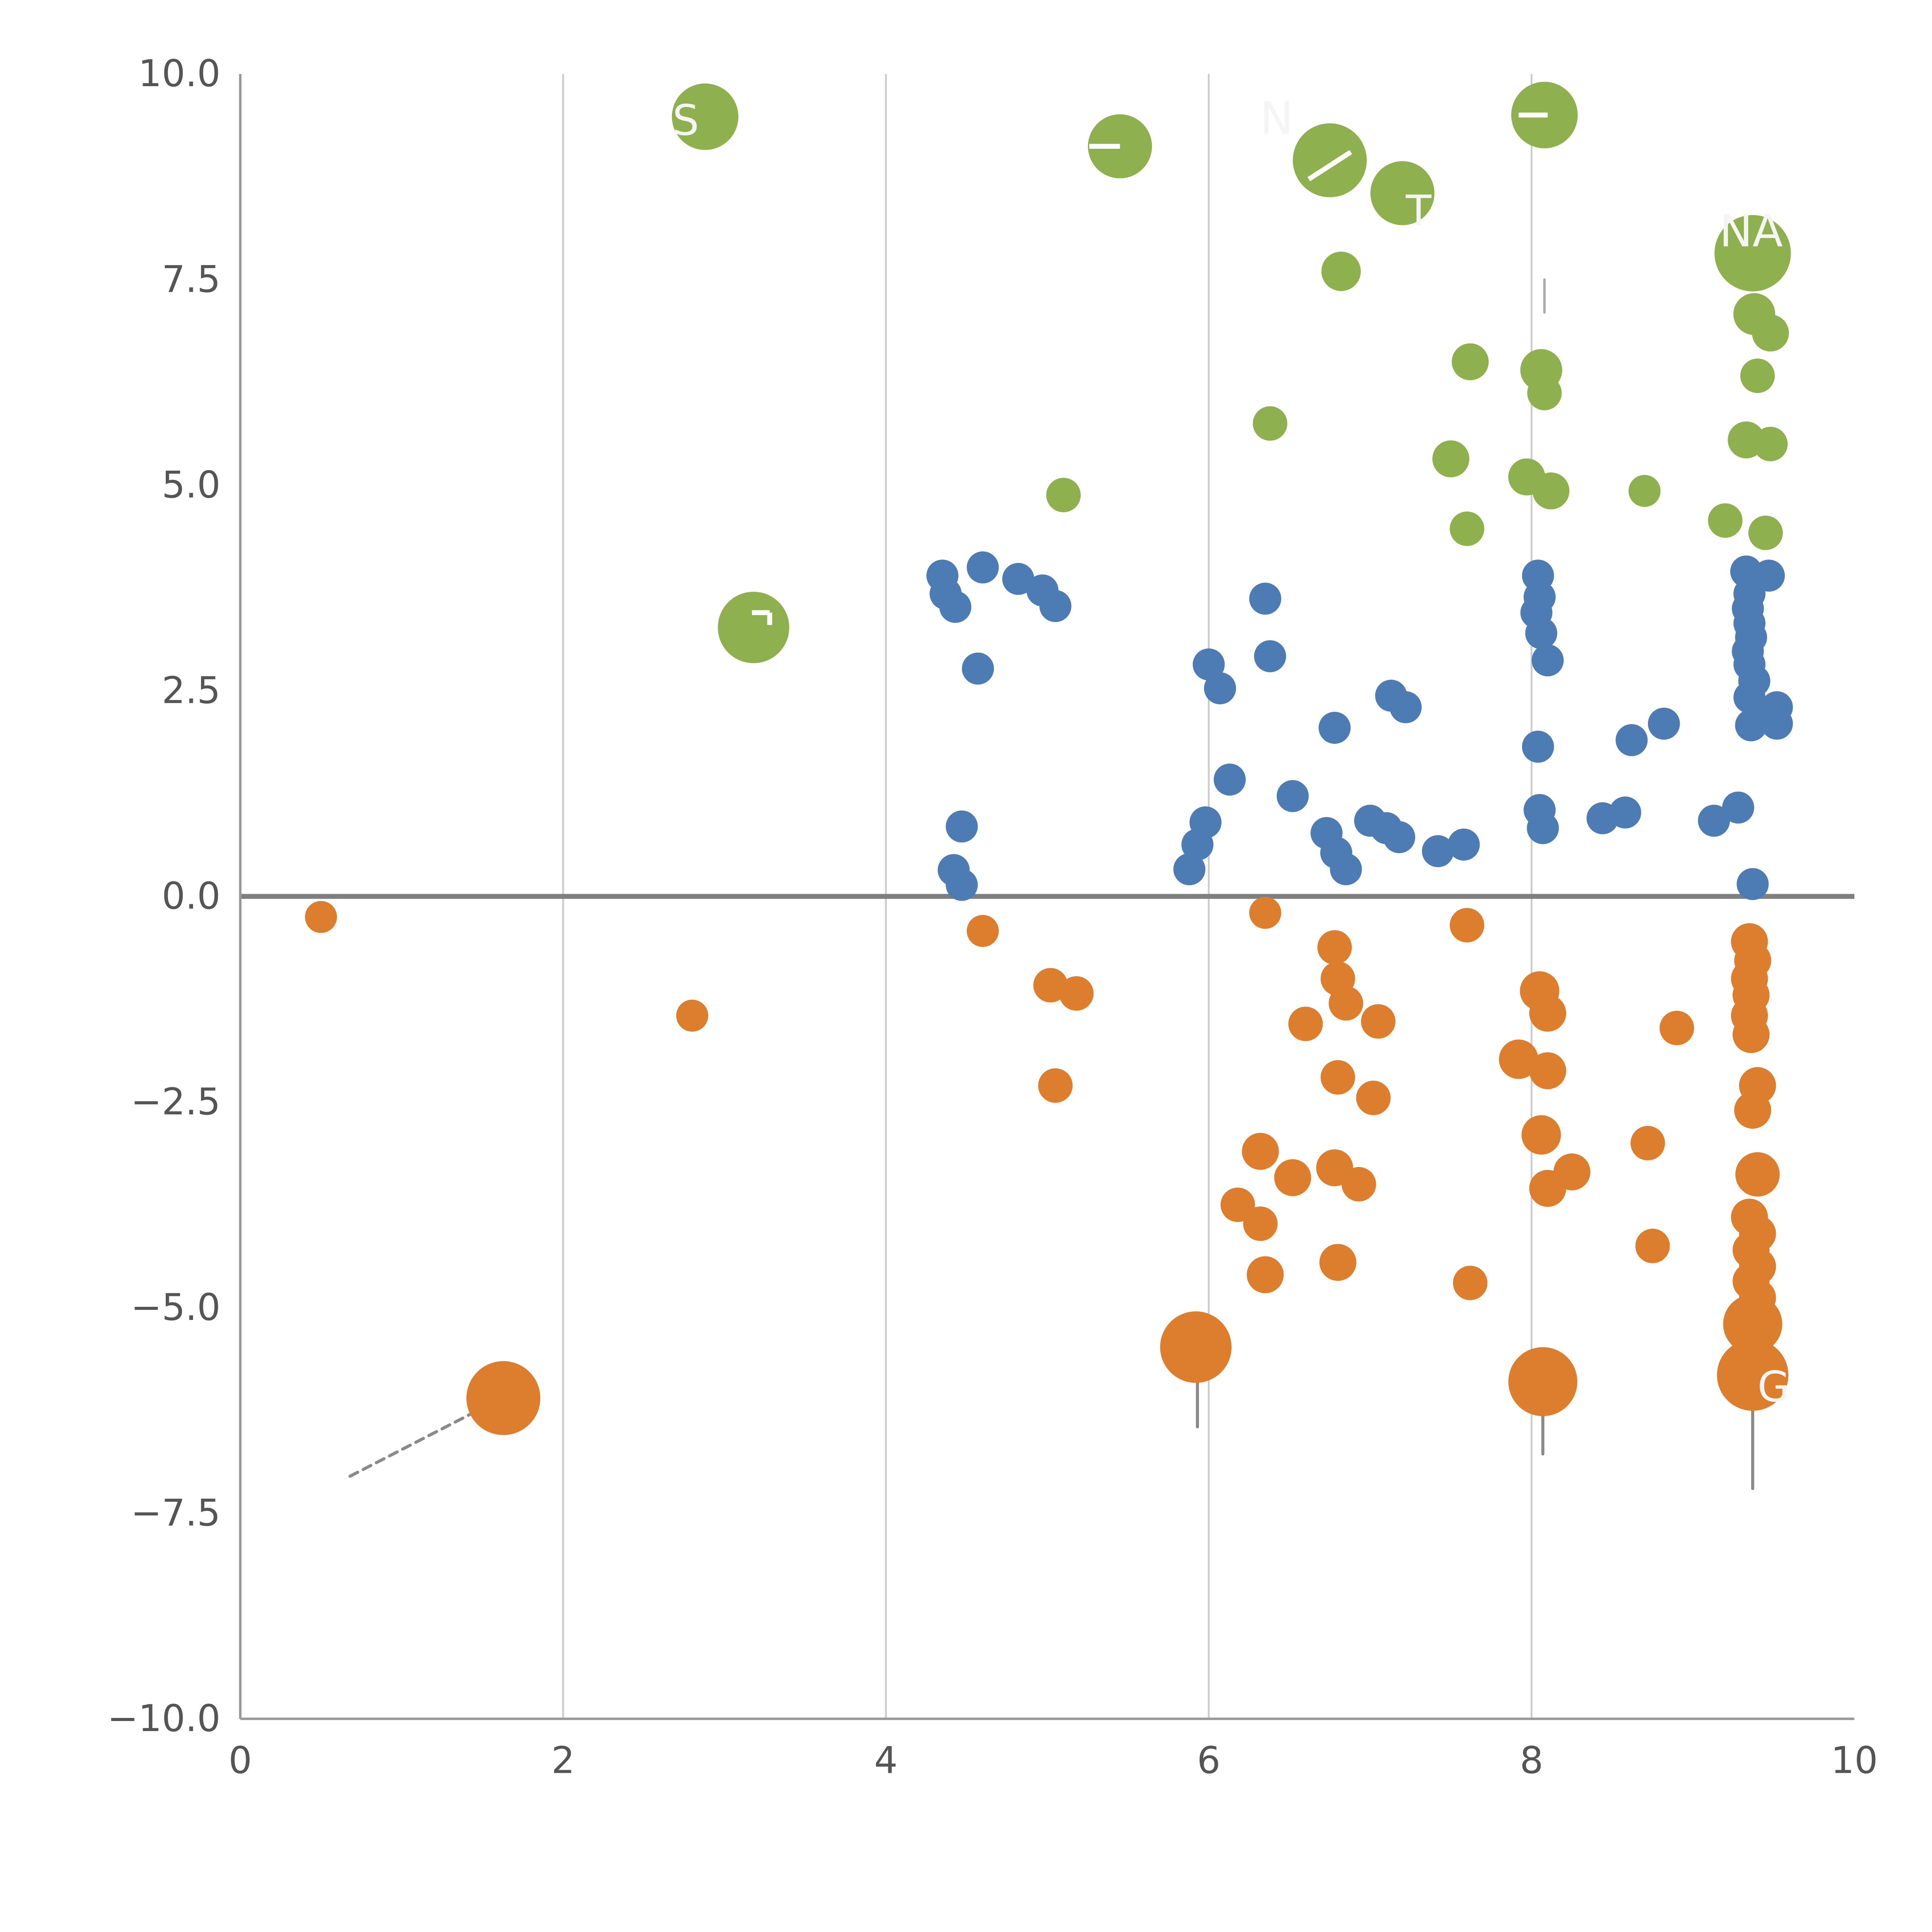 Image resolution: width=1932 pixels, height=1932 pixels. I want to click on white-mark, so click(1329, 166).